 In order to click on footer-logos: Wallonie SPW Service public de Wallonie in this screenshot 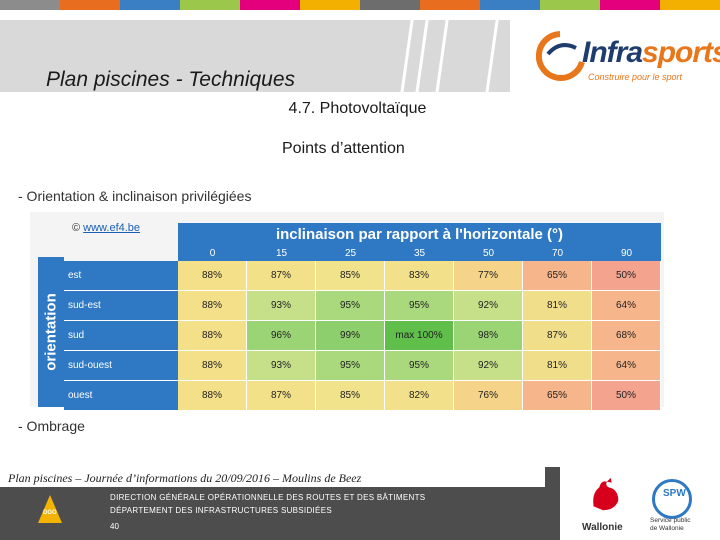, I will do `click(640, 503)`.